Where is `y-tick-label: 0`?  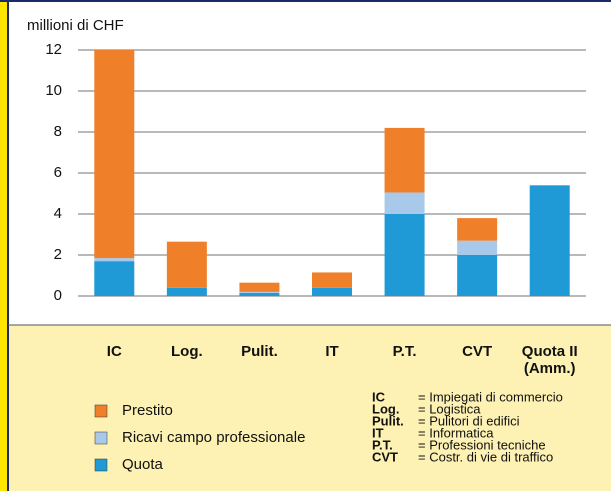
y-tick-label: 0 is located at coordinates (58, 295).